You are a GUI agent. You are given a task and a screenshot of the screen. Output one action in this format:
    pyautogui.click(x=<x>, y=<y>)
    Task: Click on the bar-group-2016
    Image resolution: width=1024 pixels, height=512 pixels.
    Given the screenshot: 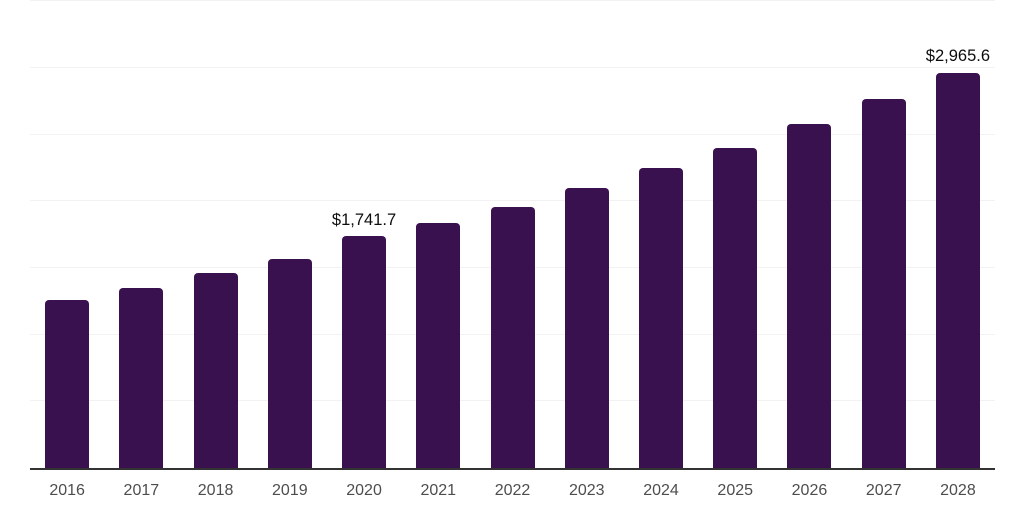 What is the action you would take?
    pyautogui.click(x=67, y=234)
    